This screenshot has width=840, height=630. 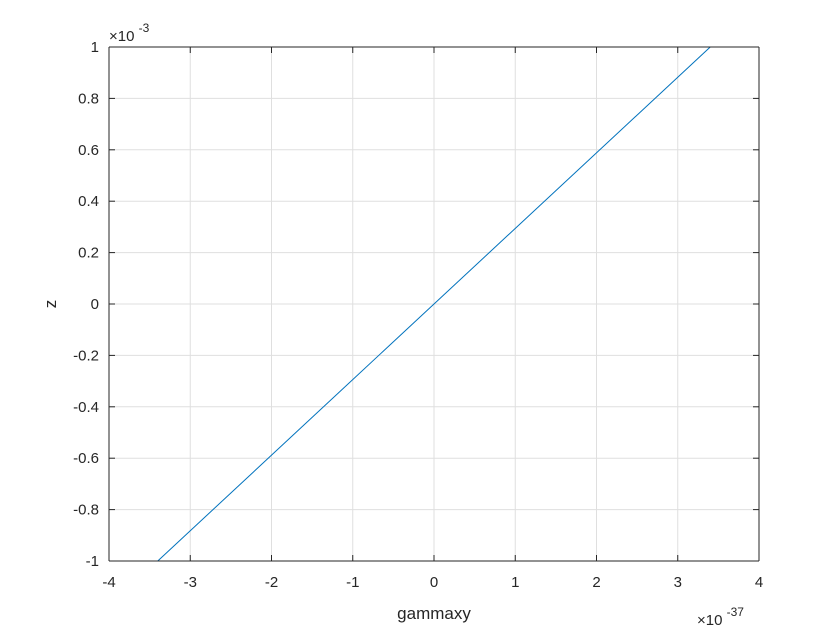 I want to click on y-tick-label: -0.4, so click(x=86, y=407).